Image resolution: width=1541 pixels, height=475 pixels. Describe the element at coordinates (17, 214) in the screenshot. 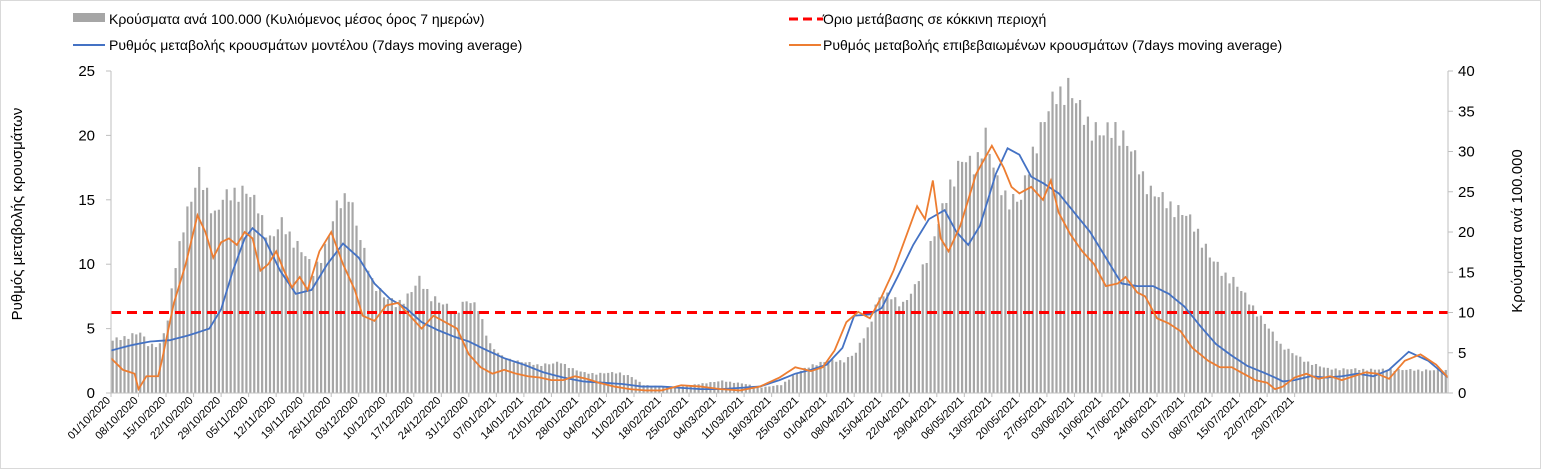

I see `y-axis-left-label: Ρυθμός μεταβολής κρουσμάτων` at that location.